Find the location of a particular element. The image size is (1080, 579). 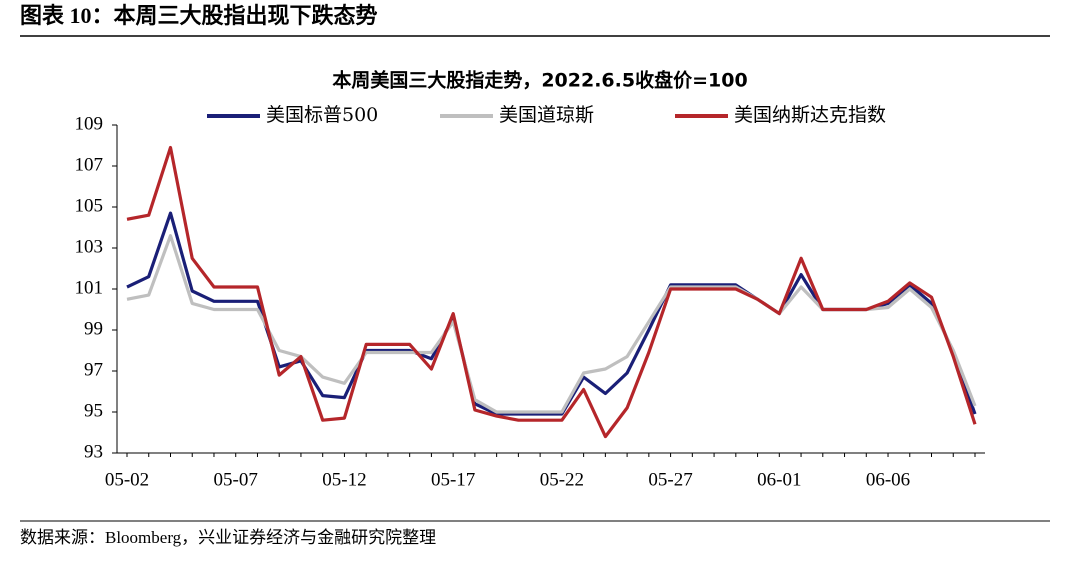

x-tick-label: 05-02 is located at coordinates (127, 479).